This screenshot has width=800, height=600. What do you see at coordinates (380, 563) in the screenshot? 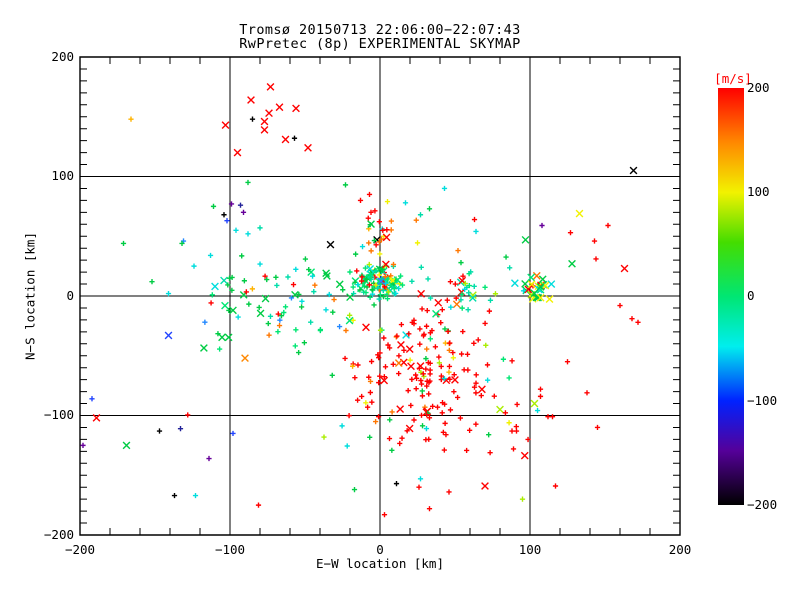
I see `x-axis-title: E−W location [km]` at bounding box center [380, 563].